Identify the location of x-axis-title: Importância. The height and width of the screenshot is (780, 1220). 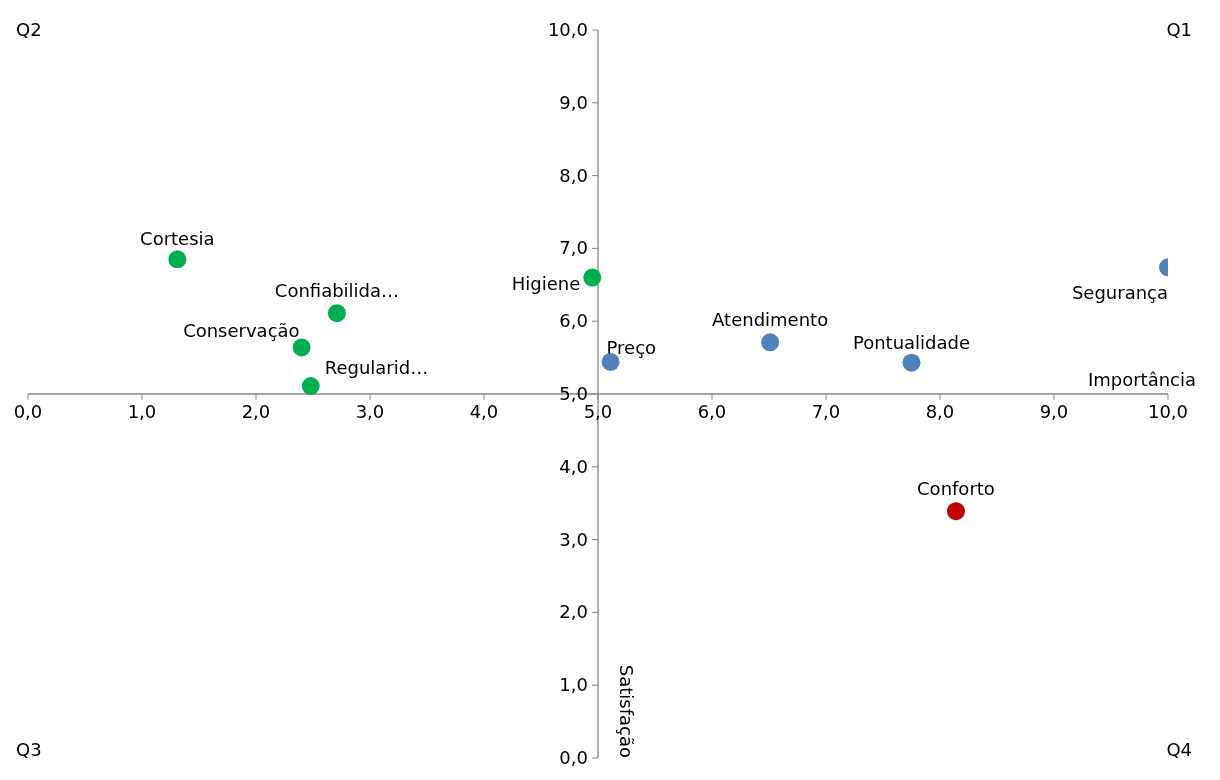
(1141, 379).